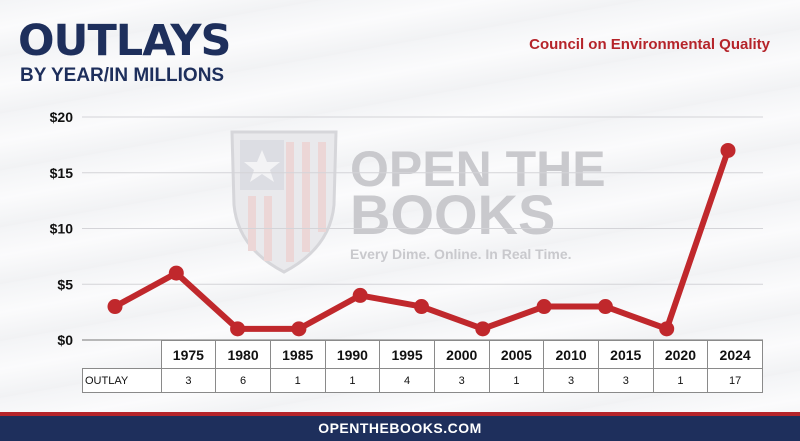  I want to click on shield-logo-icon, so click(284, 202).